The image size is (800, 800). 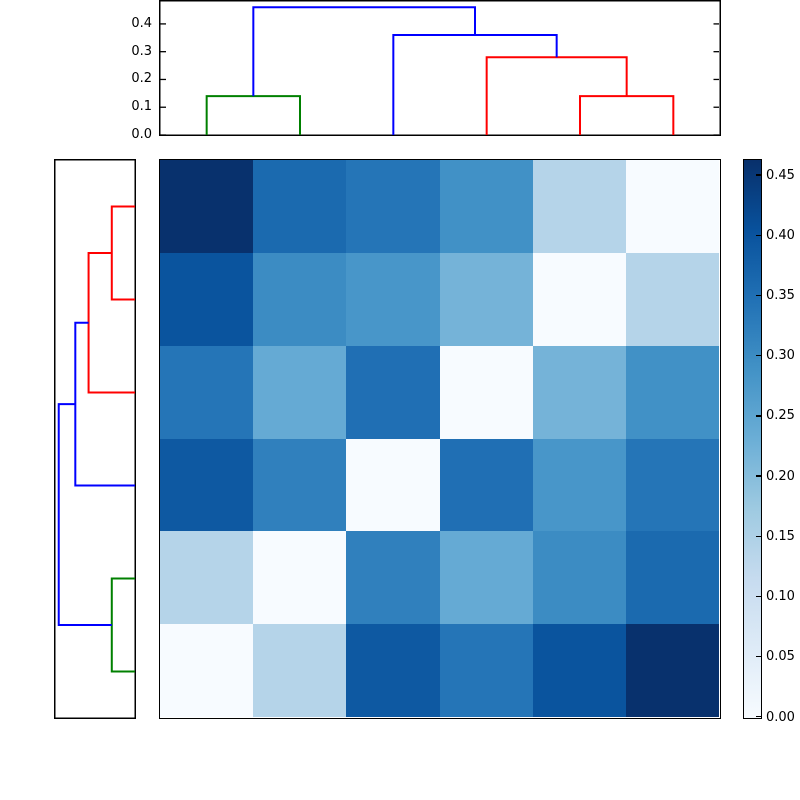 I want to click on colorbar-tick-label: 0.40, so click(x=780, y=235).